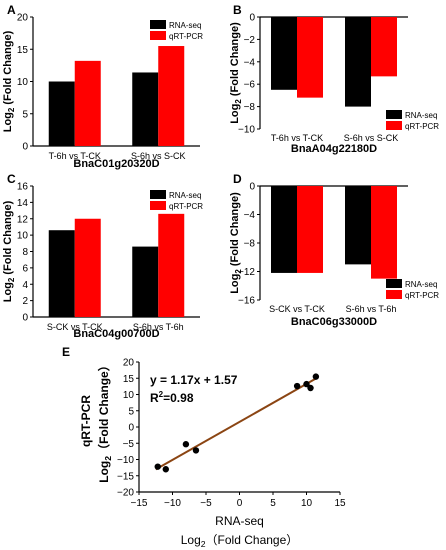 This screenshot has width=446, height=550. Describe the element at coordinates (25, 285) in the screenshot. I see `y-tick-label: 4` at that location.